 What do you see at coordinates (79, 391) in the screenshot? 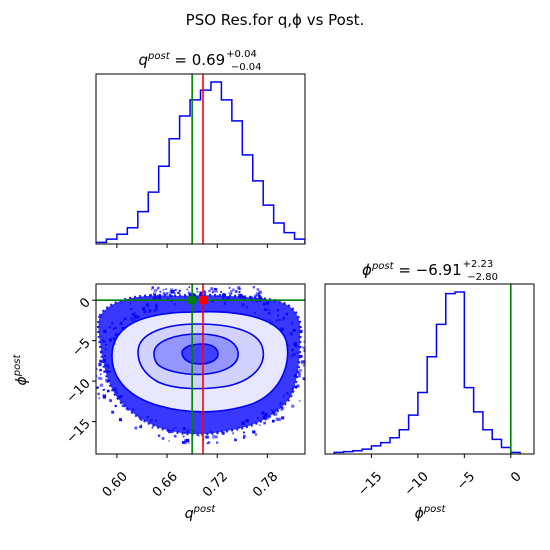
I see `joint-y-tick-label: −10` at bounding box center [79, 391].